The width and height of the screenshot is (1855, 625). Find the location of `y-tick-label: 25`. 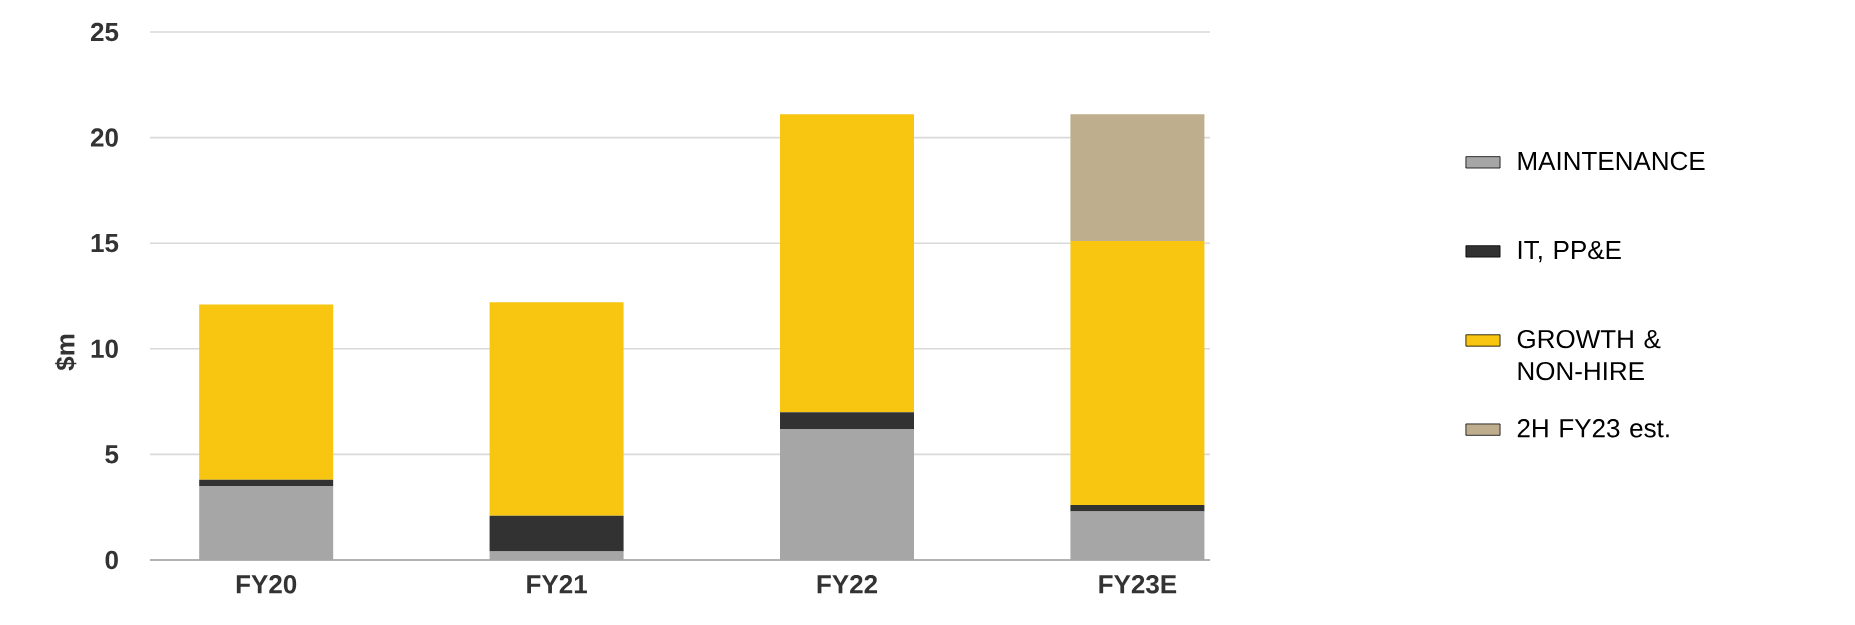

y-tick-label: 25 is located at coordinates (104, 32).